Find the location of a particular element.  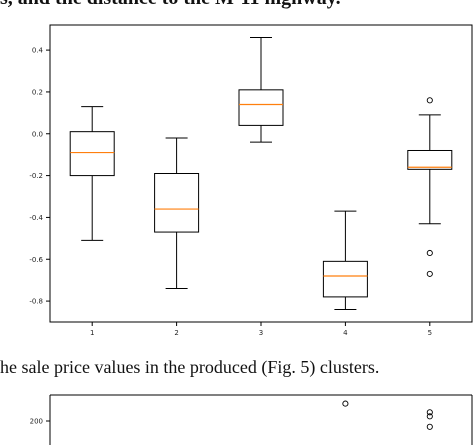

x-tick-label: 3 is located at coordinates (261, 333).